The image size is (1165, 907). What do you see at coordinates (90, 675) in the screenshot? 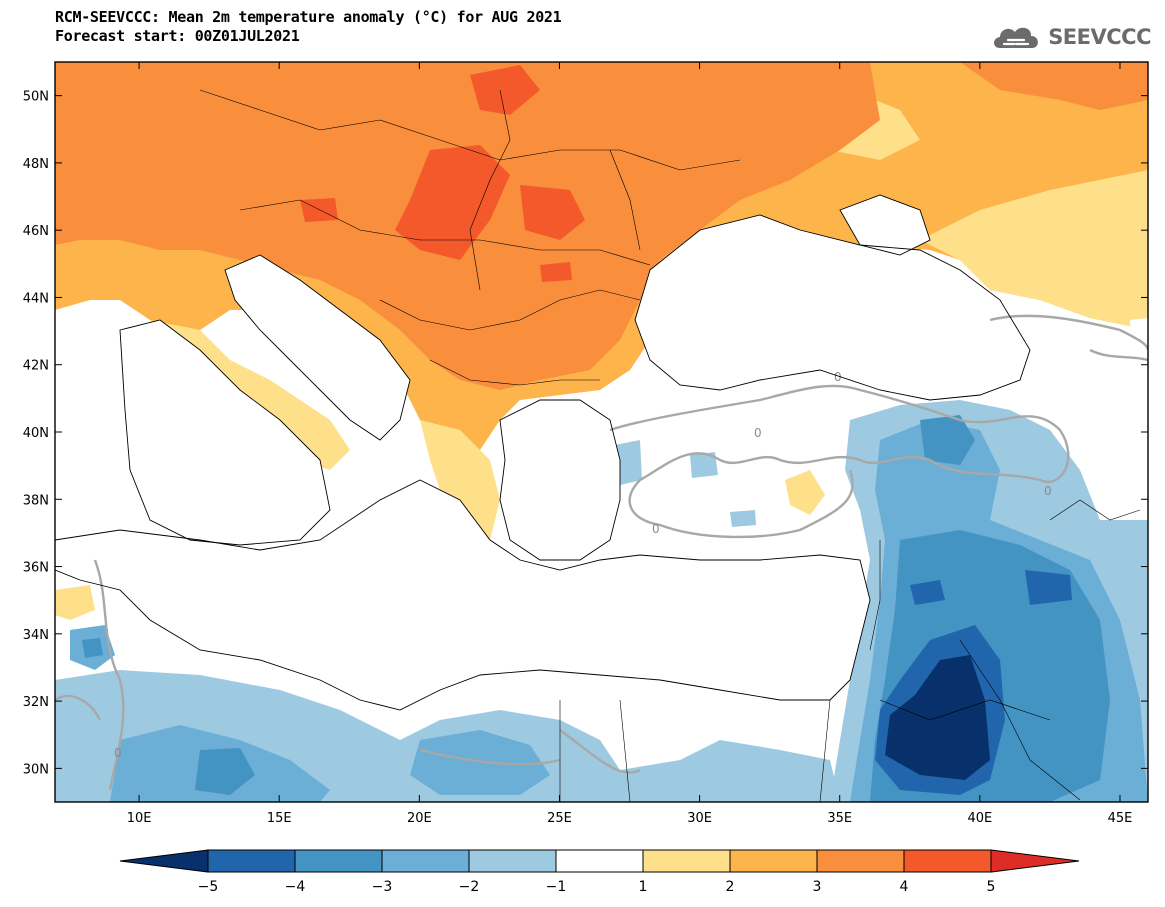
I see `zero-contour-africa` at bounding box center [90, 675].